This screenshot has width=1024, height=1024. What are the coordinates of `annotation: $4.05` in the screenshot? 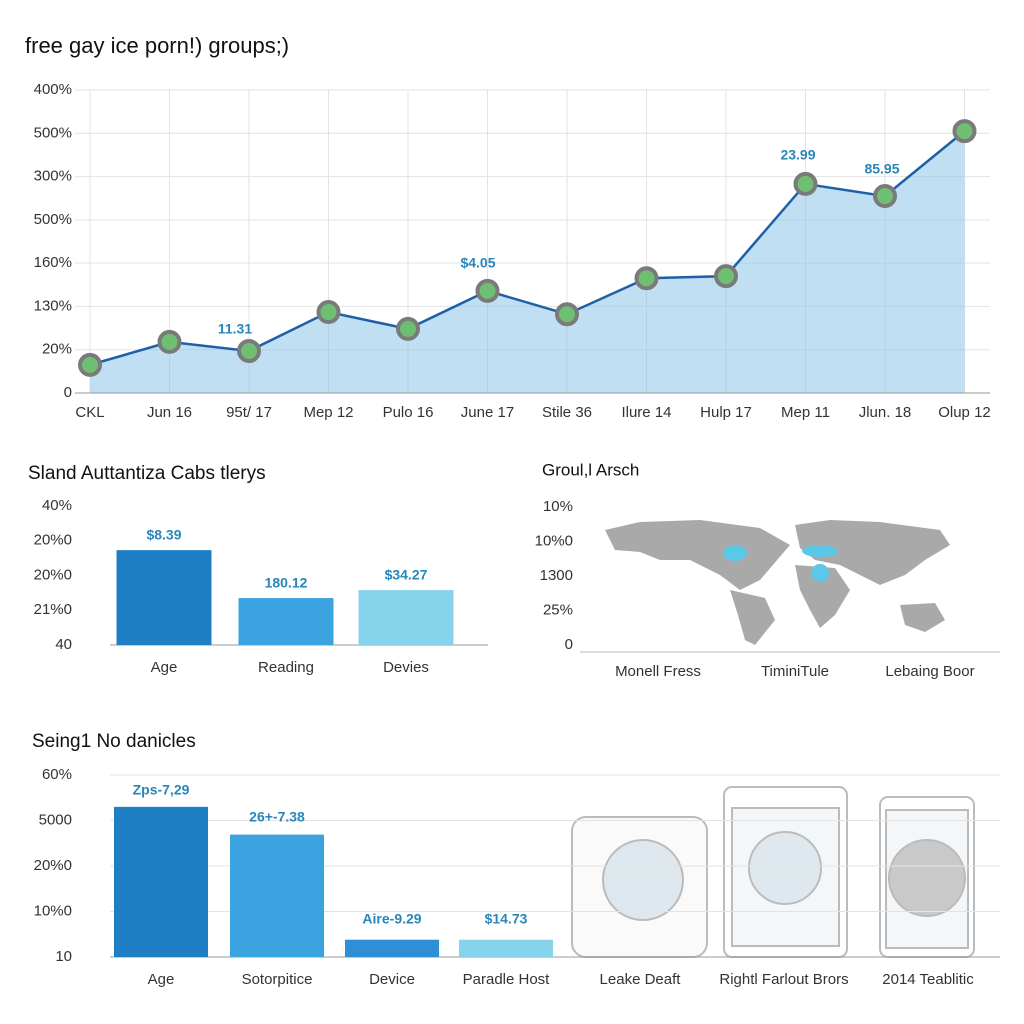 It's located at (477, 263).